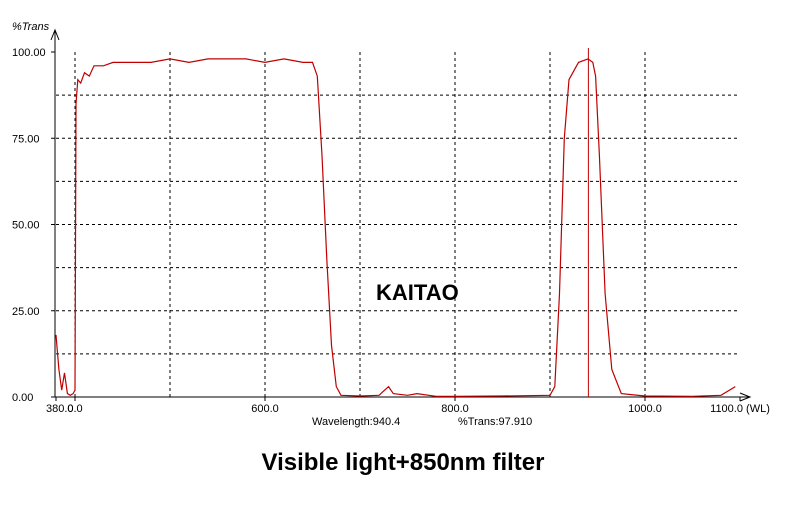 Image resolution: width=807 pixels, height=521 pixels. Describe the element at coordinates (403, 462) in the screenshot. I see `caption: Visible light+850nm filter` at that location.